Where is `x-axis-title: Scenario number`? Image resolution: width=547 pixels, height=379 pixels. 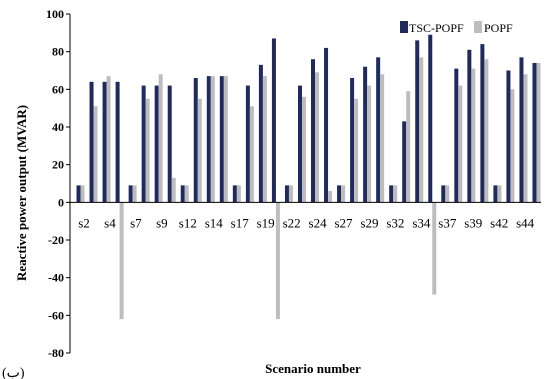
x-axis-title: Scenario number is located at coordinates (313, 368).